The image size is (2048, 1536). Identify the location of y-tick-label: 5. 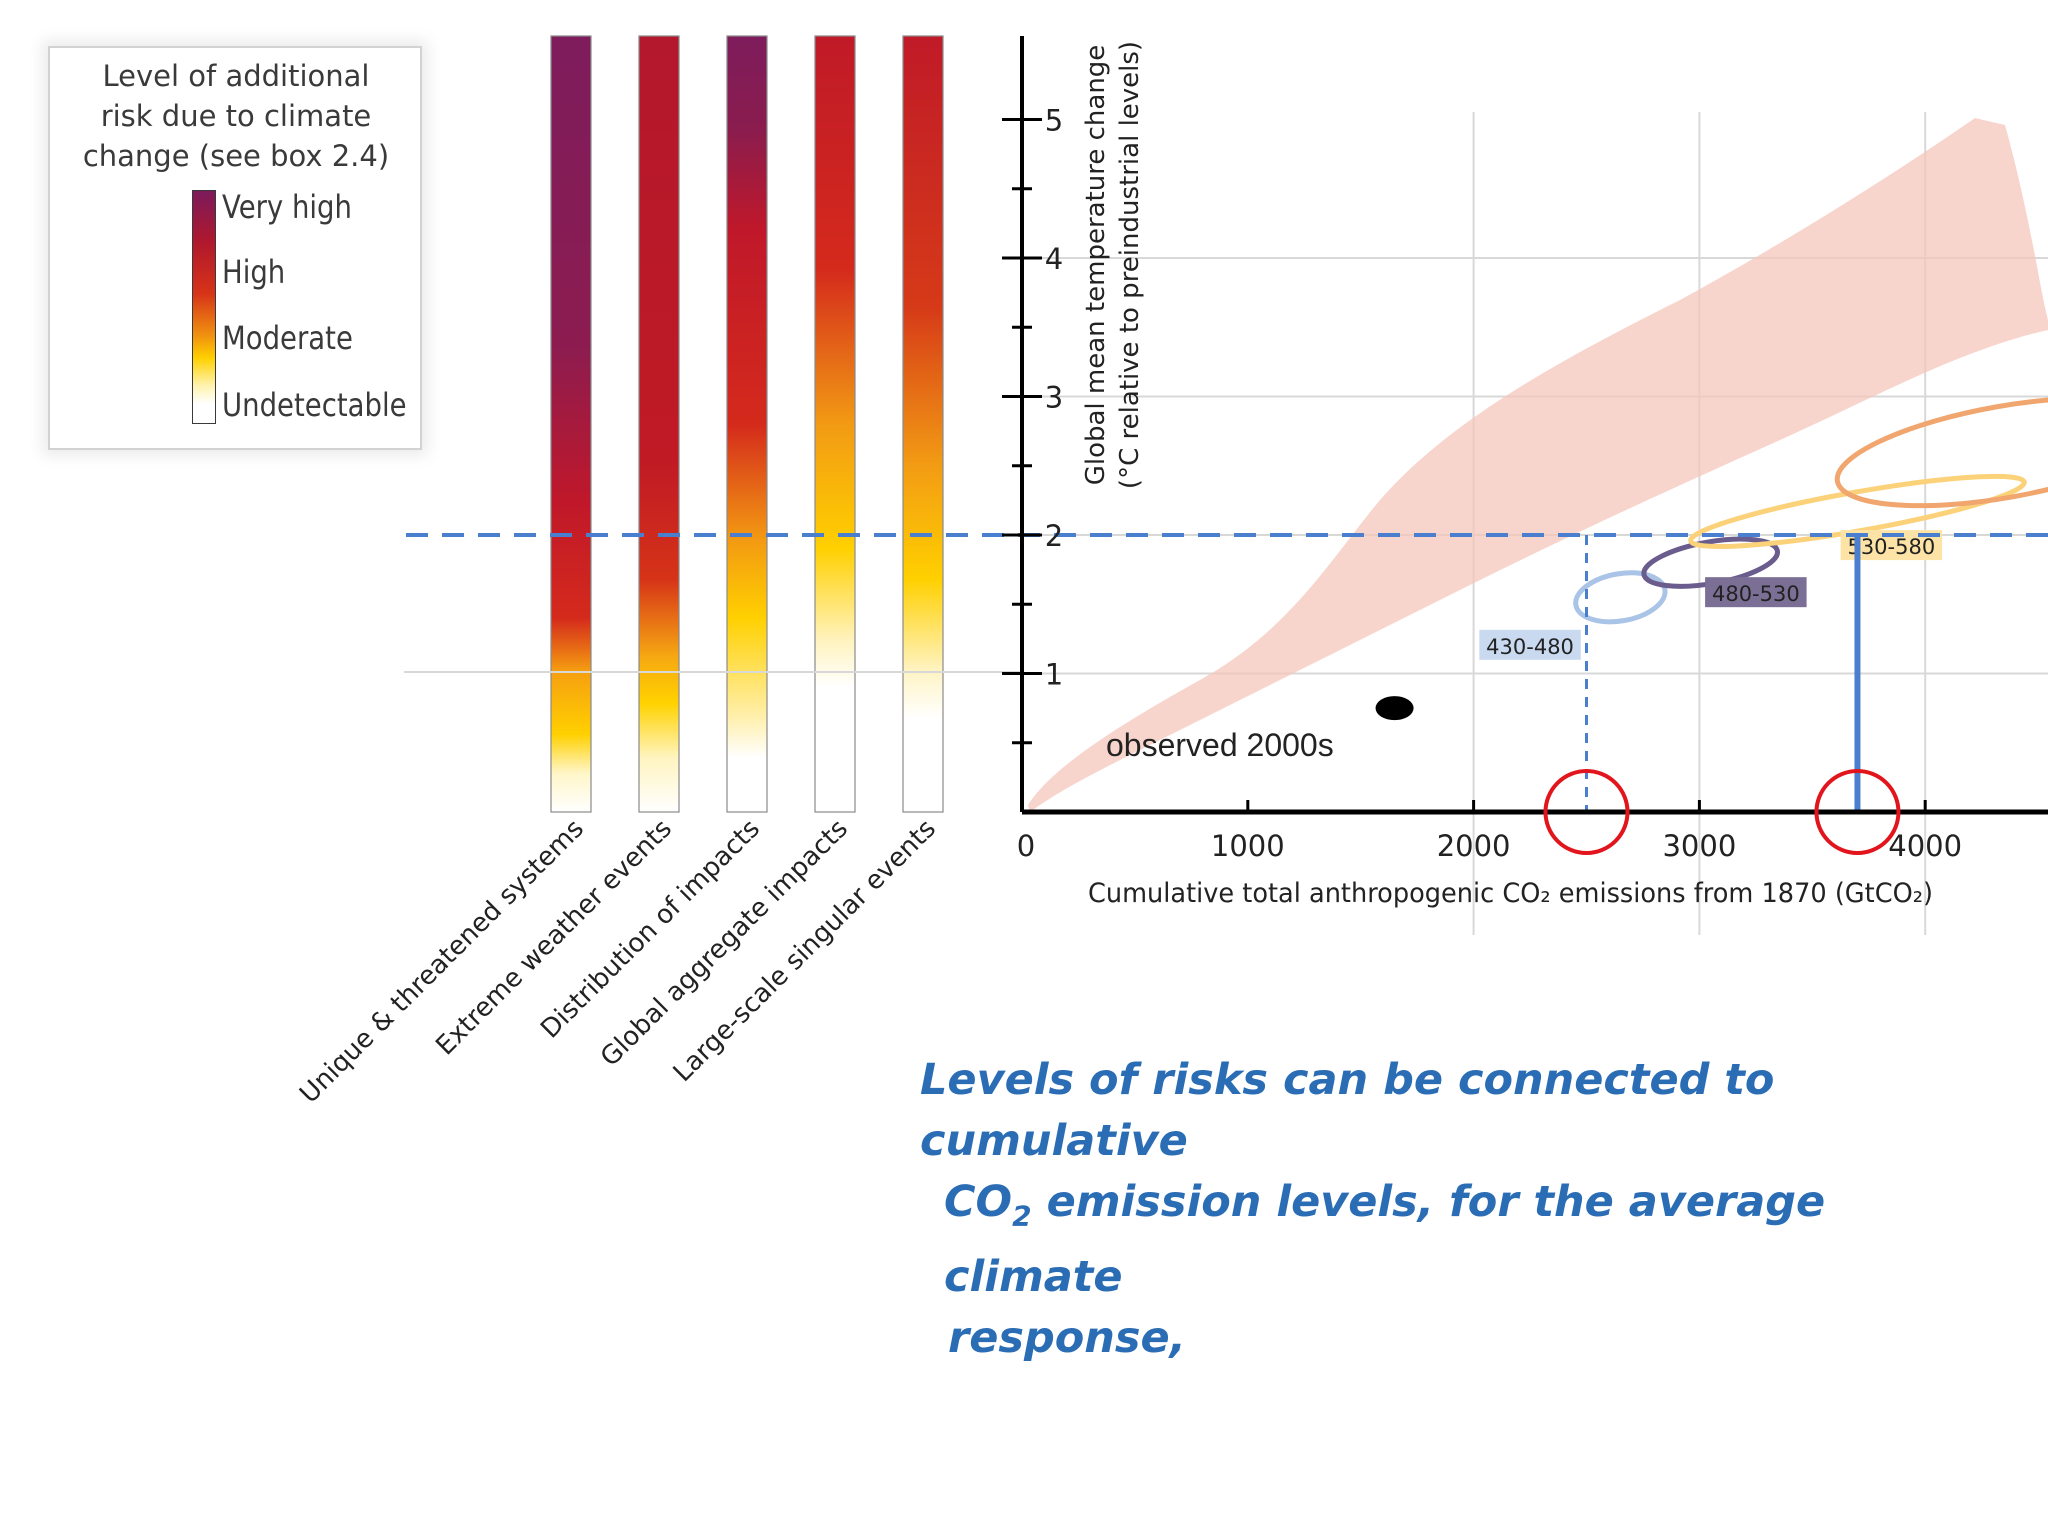
(1054, 121).